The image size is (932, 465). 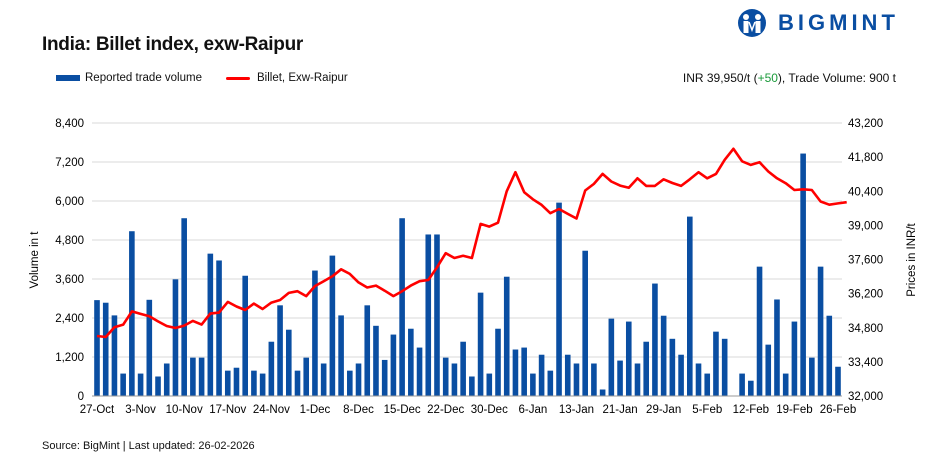 I want to click on x-tick-label: 6-Jan, so click(x=532, y=410).